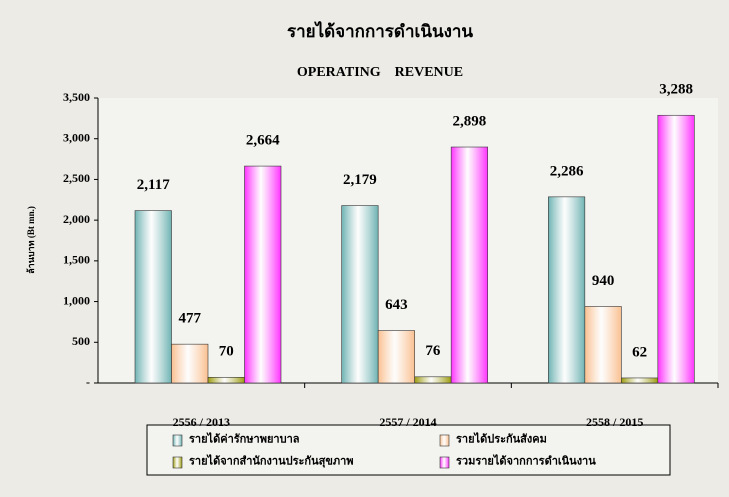 The height and width of the screenshot is (497, 729). I want to click on x-tick-label: 2557 / 2014, so click(407, 422).